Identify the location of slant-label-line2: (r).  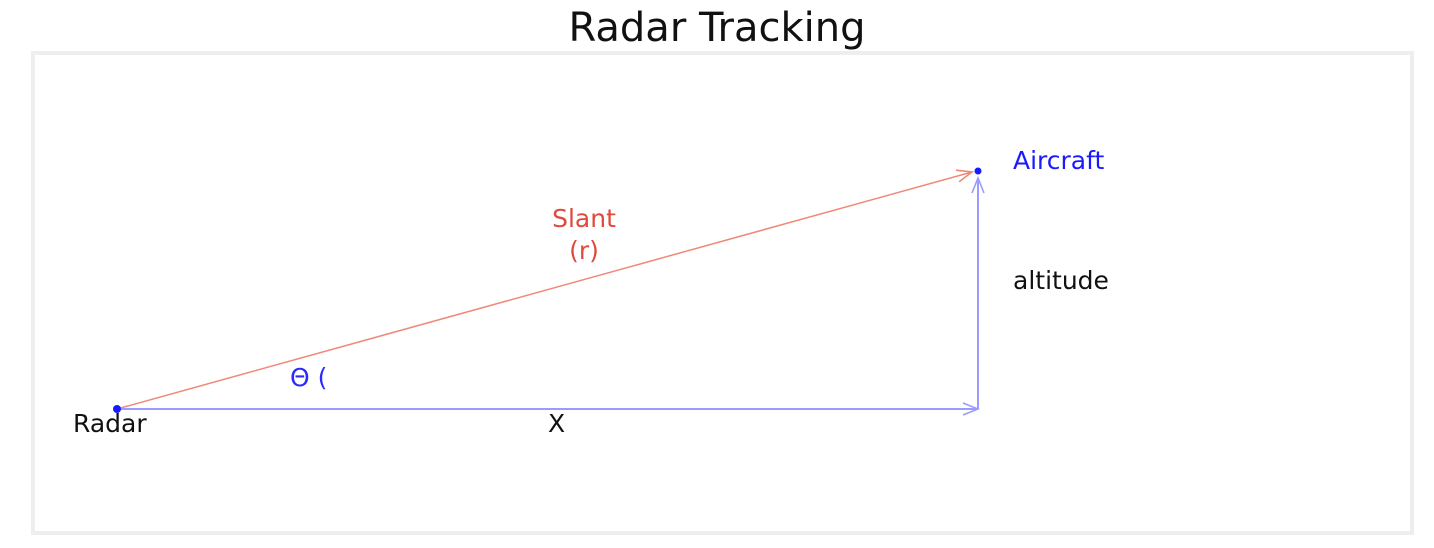
(584, 250).